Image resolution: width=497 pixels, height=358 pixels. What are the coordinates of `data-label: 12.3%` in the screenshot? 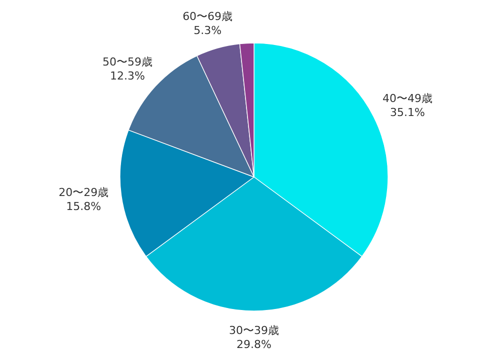 It's located at (127, 76).